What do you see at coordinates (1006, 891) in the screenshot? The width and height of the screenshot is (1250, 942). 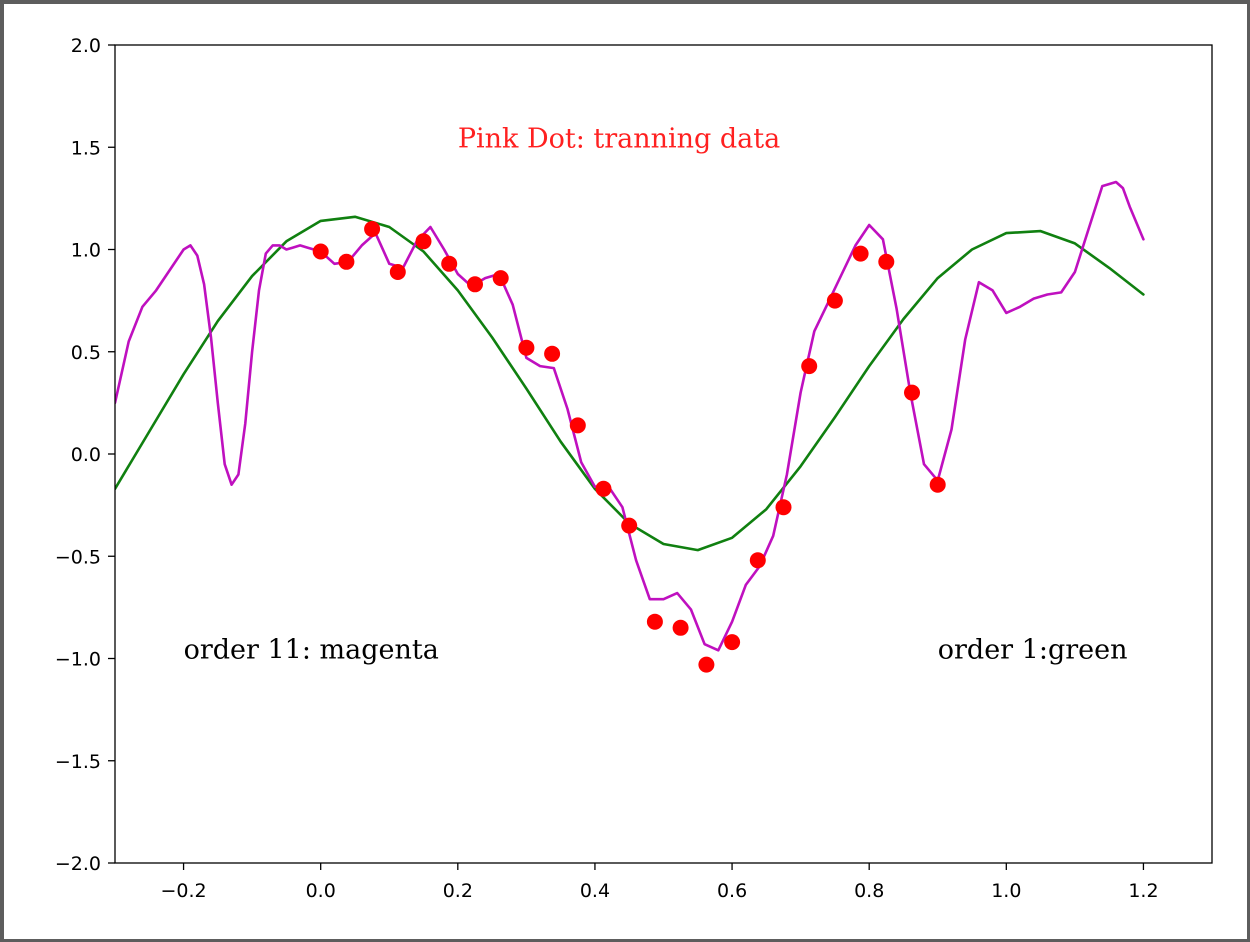 I see `x-tick-label: 1.0` at bounding box center [1006, 891].